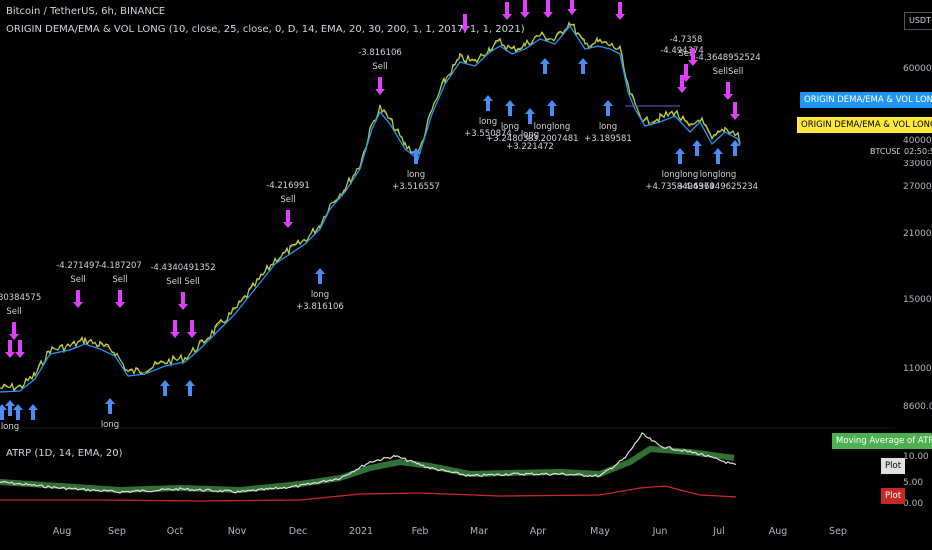  Describe the element at coordinates (117, 531) in the screenshot. I see `time-tick-label: Sep` at that location.